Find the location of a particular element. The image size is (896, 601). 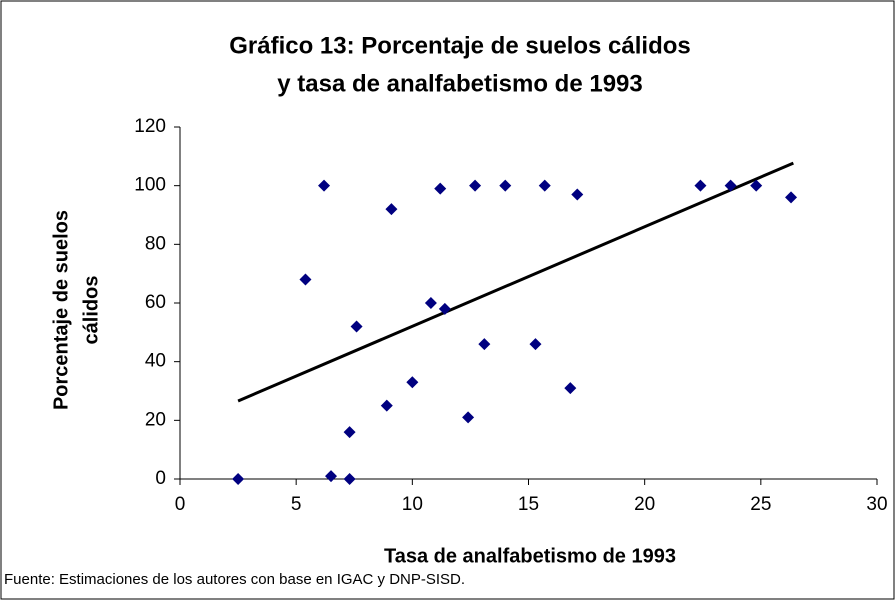

x-tick-label: 20 is located at coordinates (644, 504).